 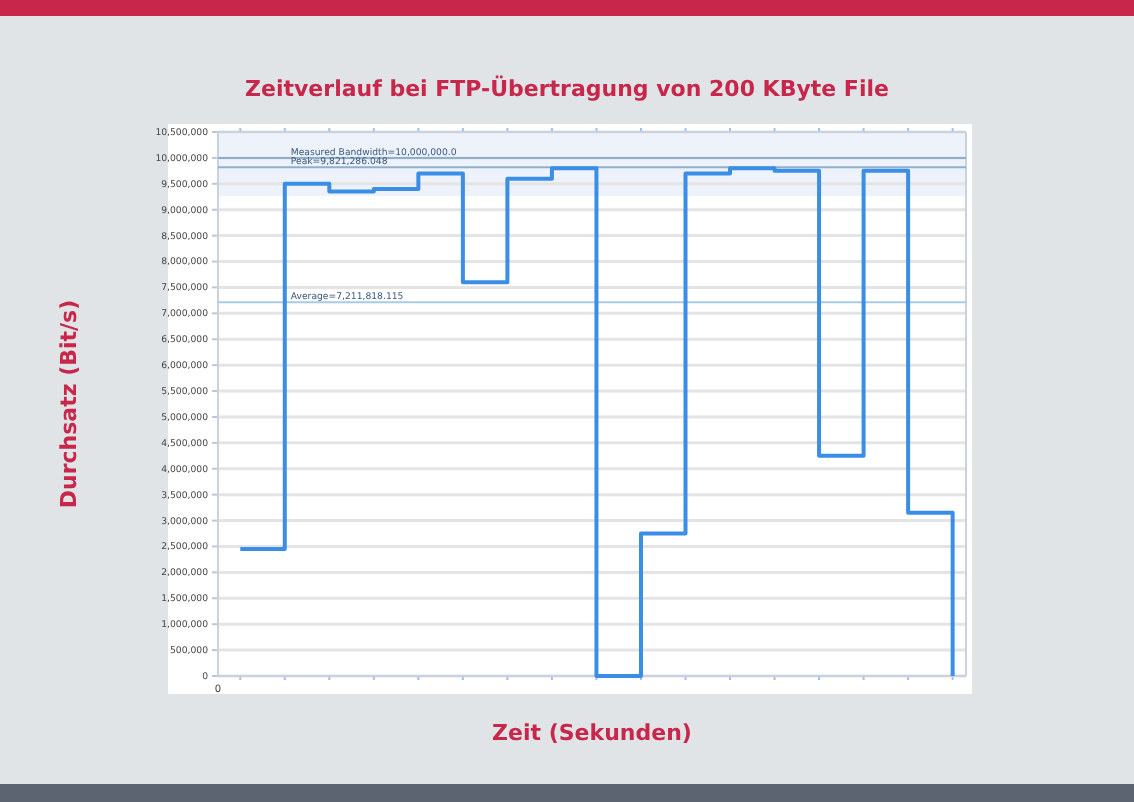 I want to click on y-axis-title: Durchsatz (Bit/s), so click(x=69, y=404).